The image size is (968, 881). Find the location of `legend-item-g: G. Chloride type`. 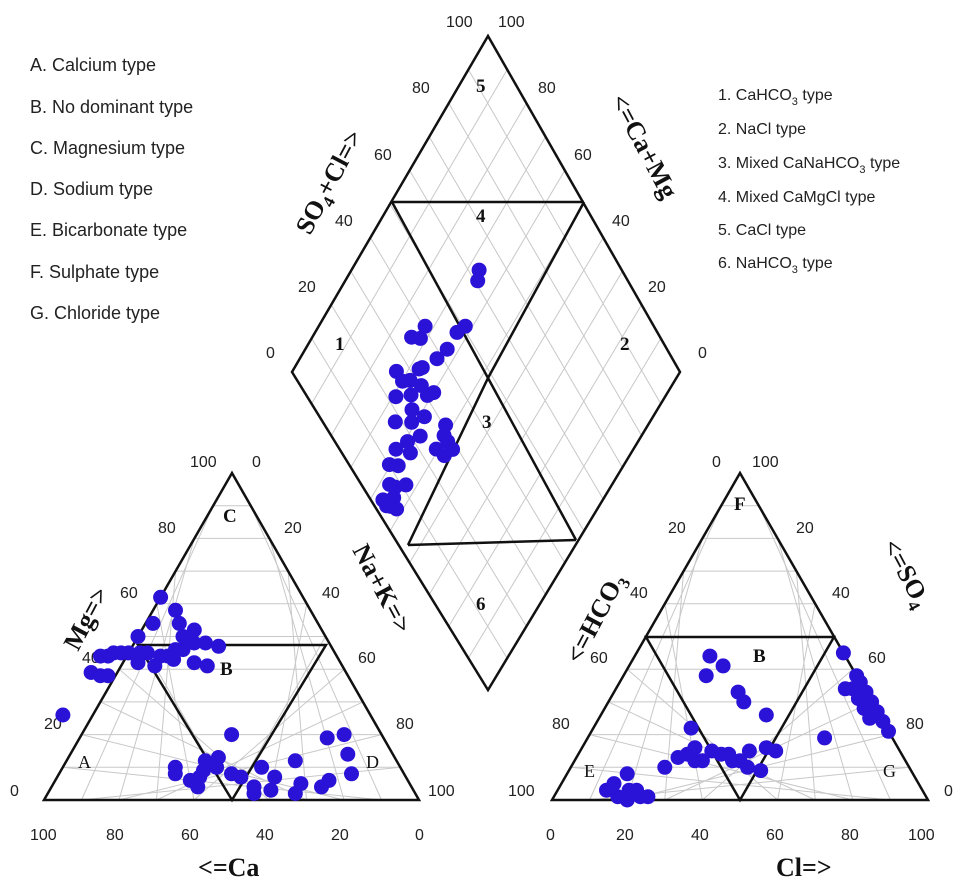

legend-item-g: G. Chloride type is located at coordinates (95, 313).